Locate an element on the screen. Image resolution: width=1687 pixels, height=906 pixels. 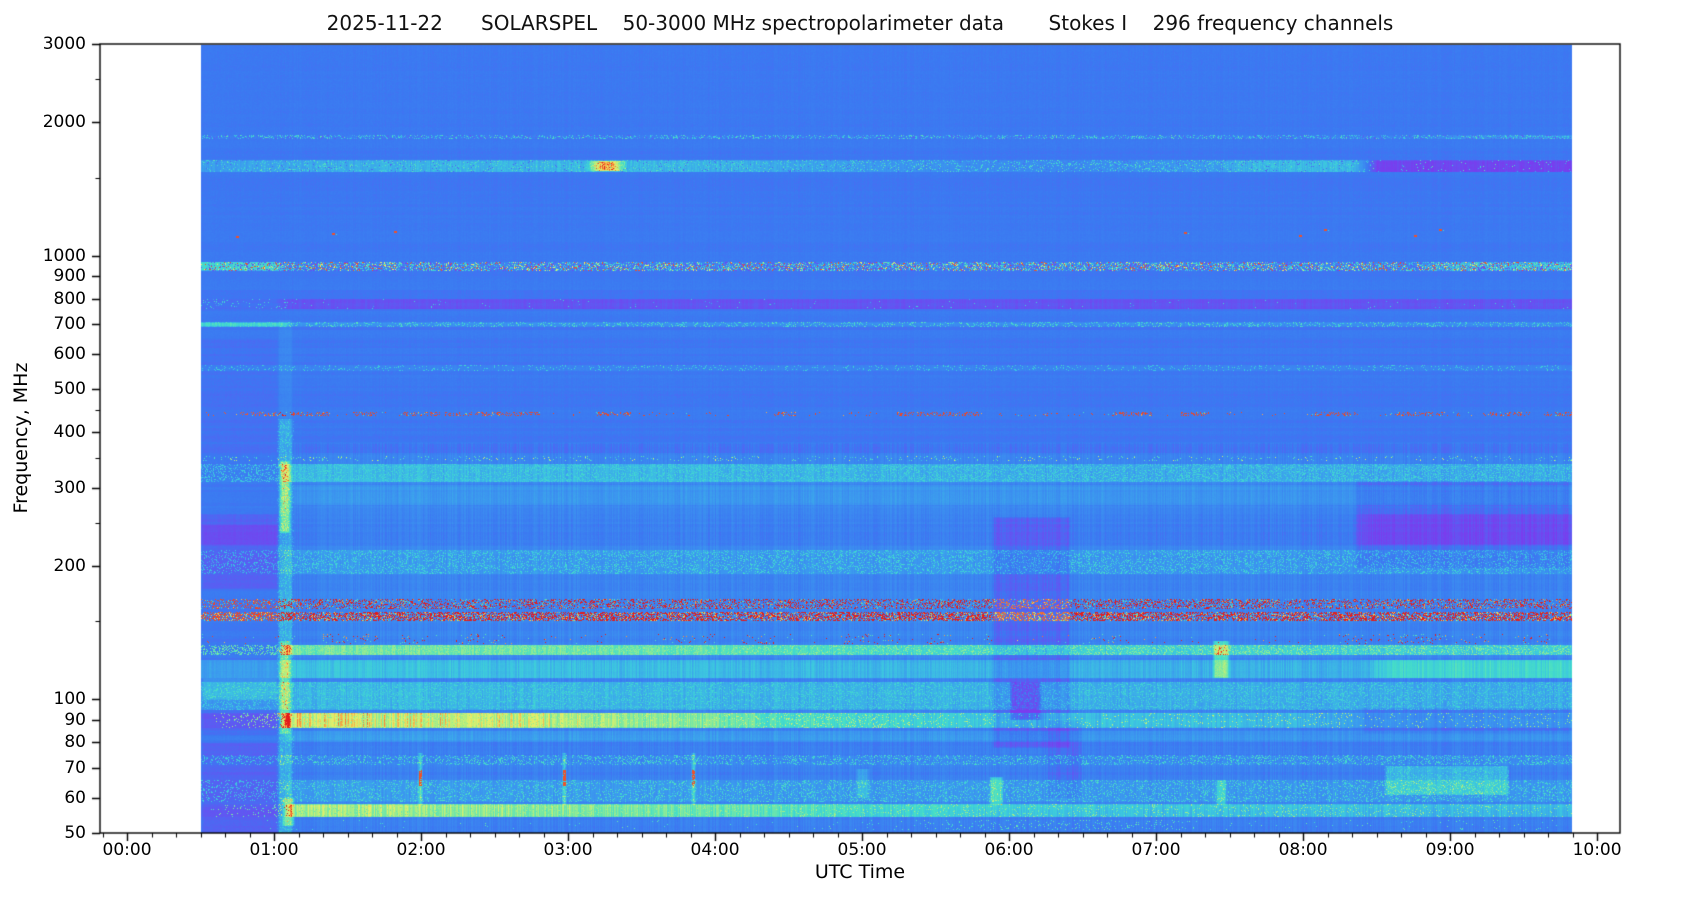
x-tick-label: 04:00 is located at coordinates (715, 850).